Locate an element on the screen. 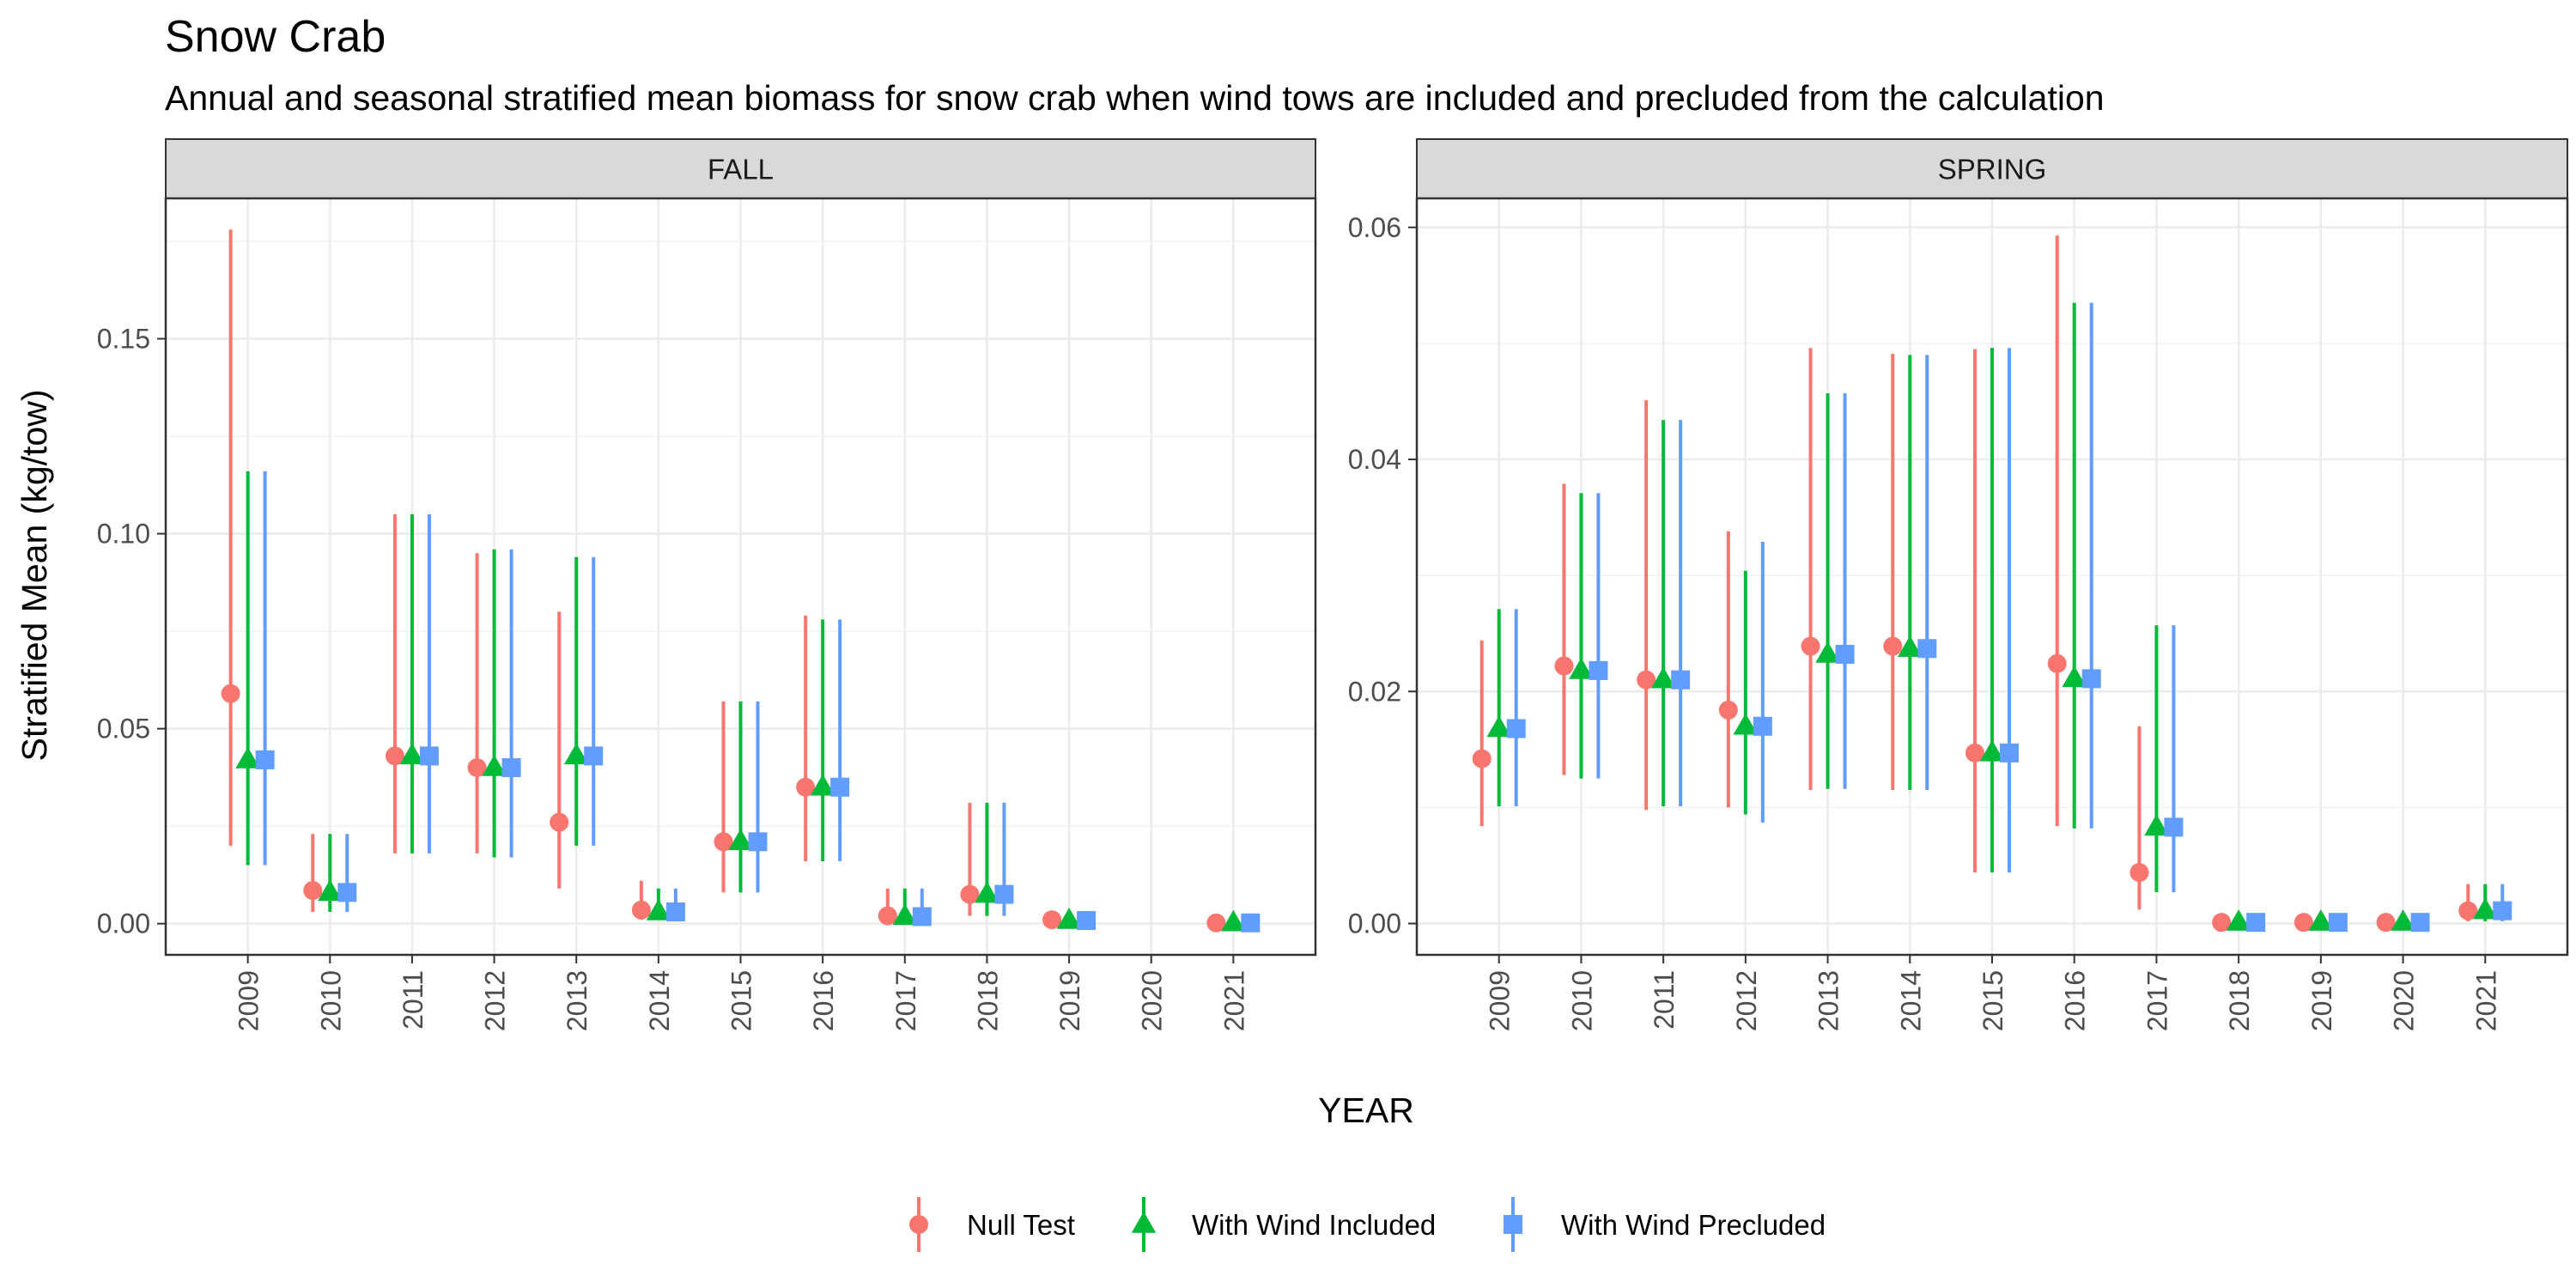 Image resolution: width=2576 pixels, height=1288 pixels. legend-item-null-test: Null Test is located at coordinates (992, 1224).